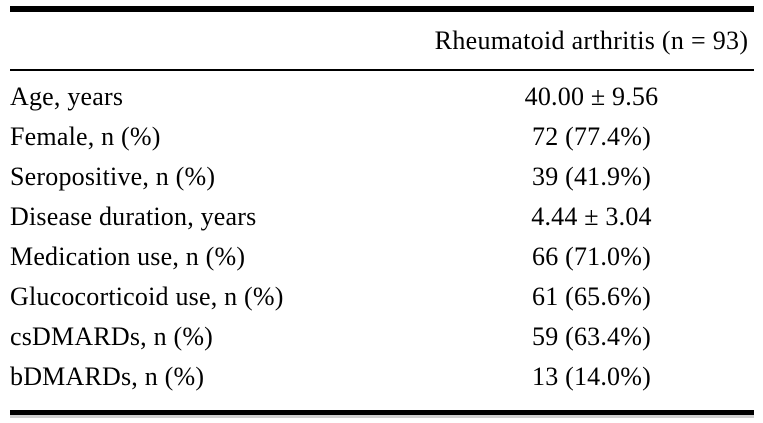 The height and width of the screenshot is (423, 763). Describe the element at coordinates (382, 257) in the screenshot. I see `table-row-medication-use: Medication use, n (%) 66 (71.0%)` at that location.